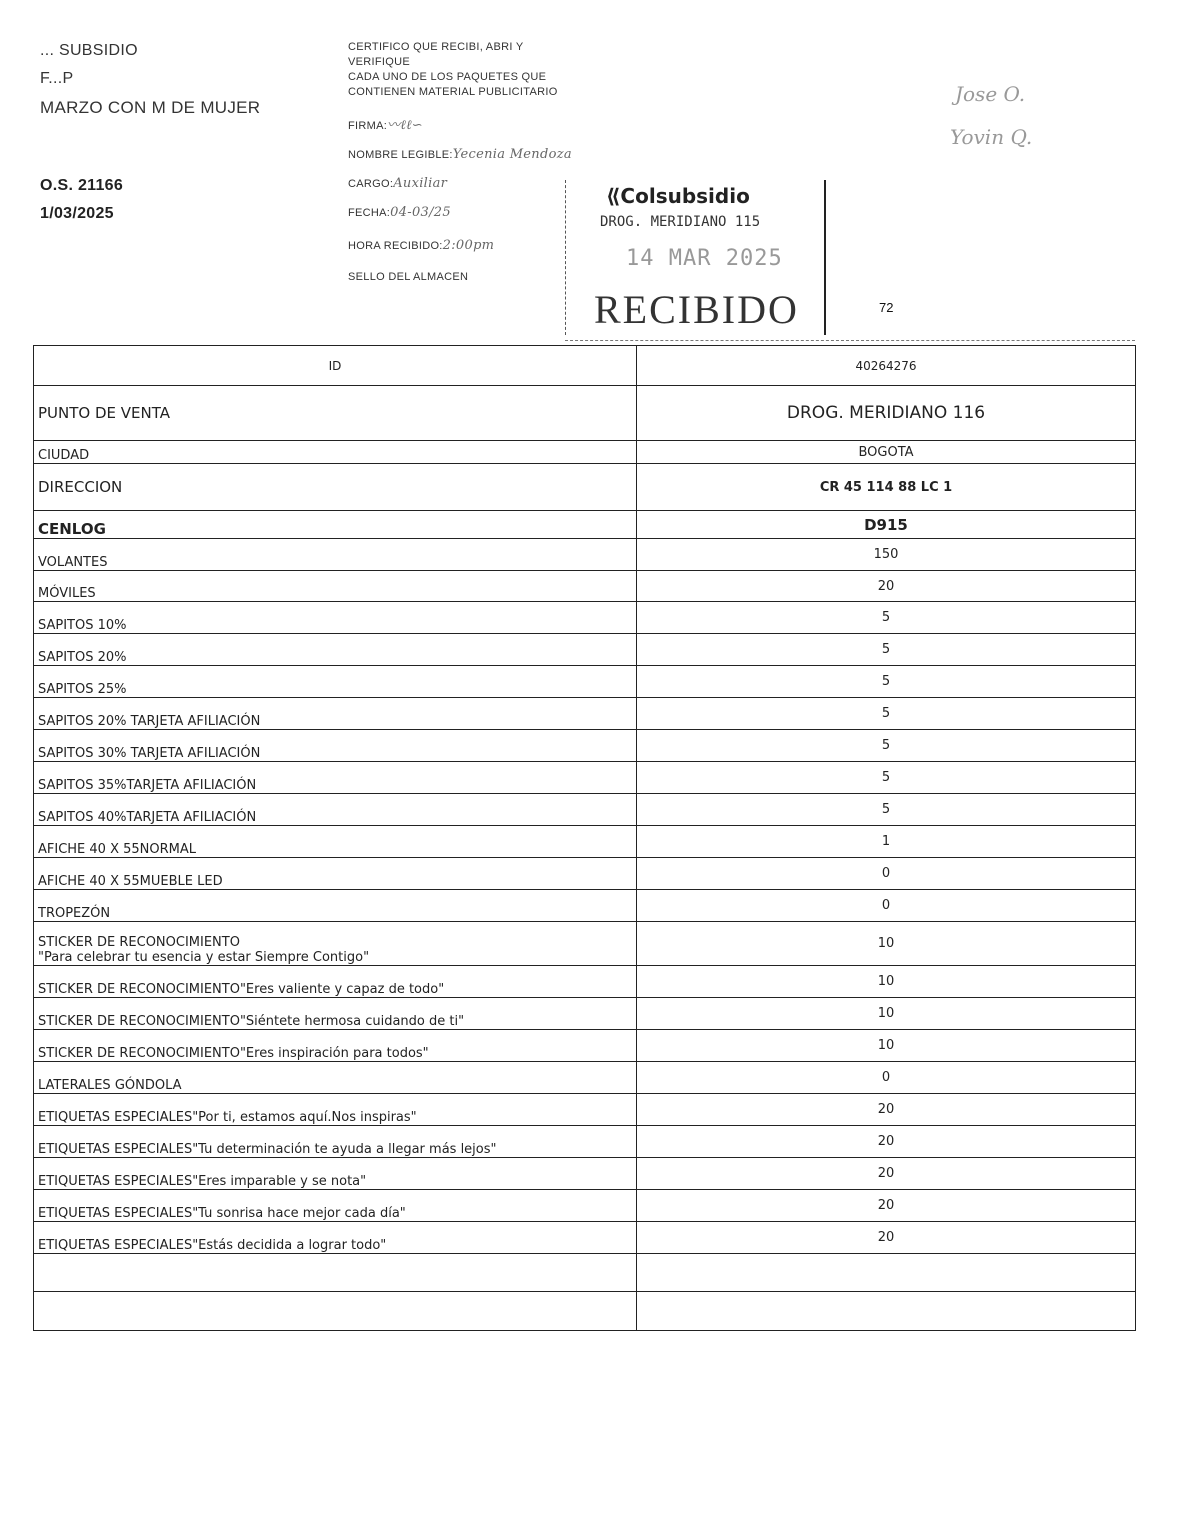  I want to click on label-text: AFICHE 40 X 55NORMAL, so click(117, 849).